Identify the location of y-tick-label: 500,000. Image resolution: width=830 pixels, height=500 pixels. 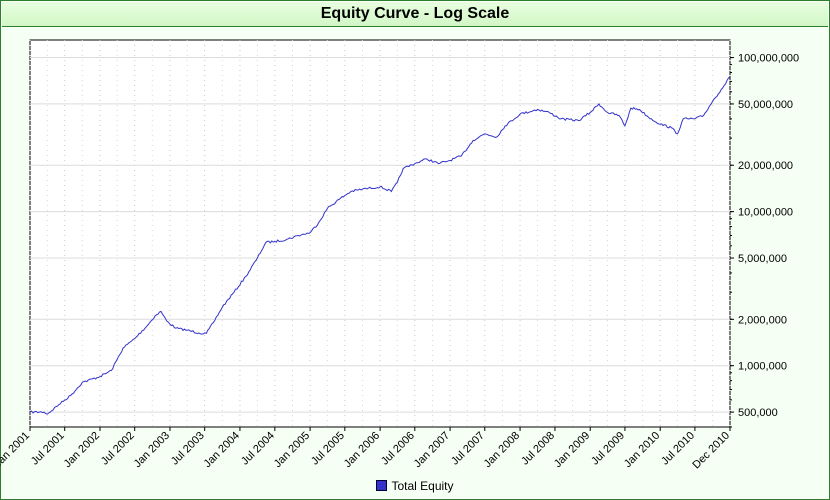
(758, 413).